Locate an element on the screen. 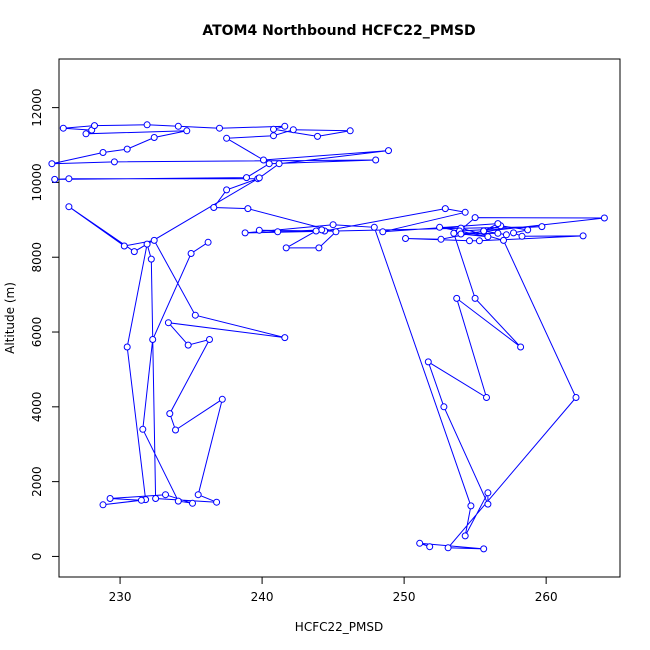 This screenshot has height=650, width=650. y-axis: 0 2000 4000 6000 8000 10000 12000 is located at coordinates (45, 325).